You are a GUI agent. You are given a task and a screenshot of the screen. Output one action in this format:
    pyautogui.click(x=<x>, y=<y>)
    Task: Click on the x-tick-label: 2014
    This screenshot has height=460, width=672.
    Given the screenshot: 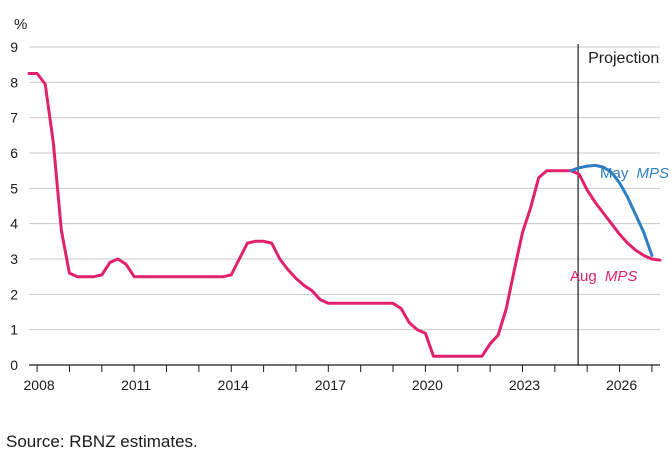 What is the action you would take?
    pyautogui.click(x=233, y=385)
    